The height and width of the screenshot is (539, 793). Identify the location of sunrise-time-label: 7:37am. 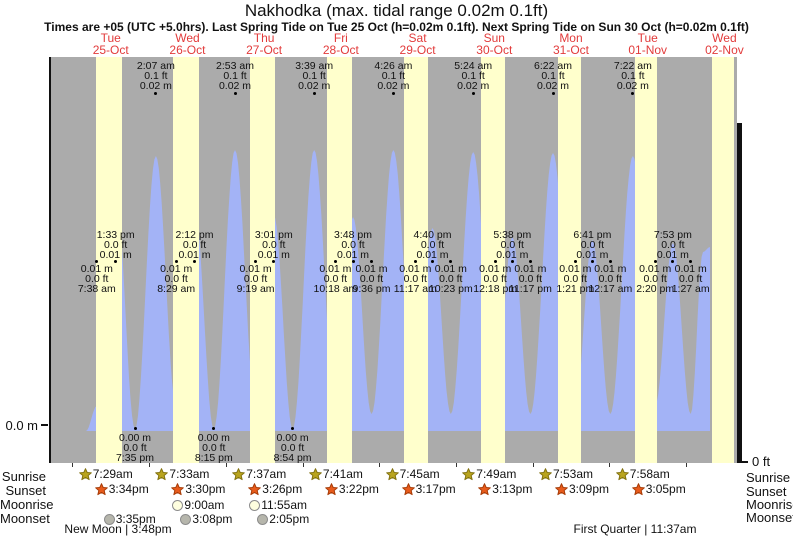
(266, 474).